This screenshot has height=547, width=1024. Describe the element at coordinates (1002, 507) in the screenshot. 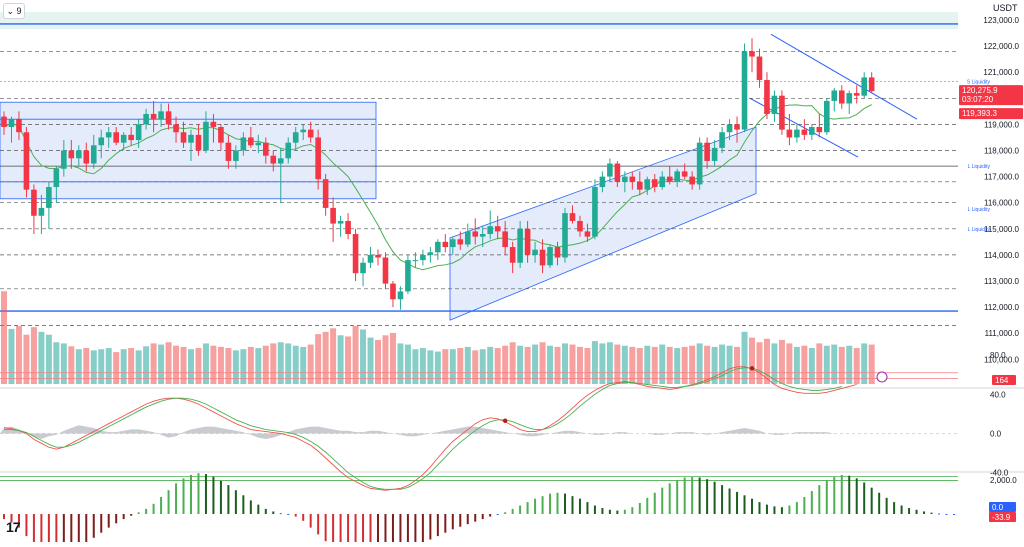

I see `macd-value-tag` at that location.